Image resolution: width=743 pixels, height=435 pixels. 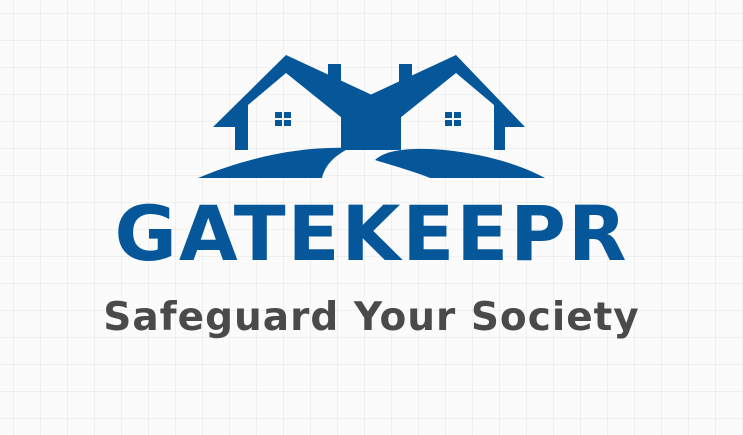 What do you see at coordinates (371, 125) in the screenshot?
I see `house-connector` at bounding box center [371, 125].